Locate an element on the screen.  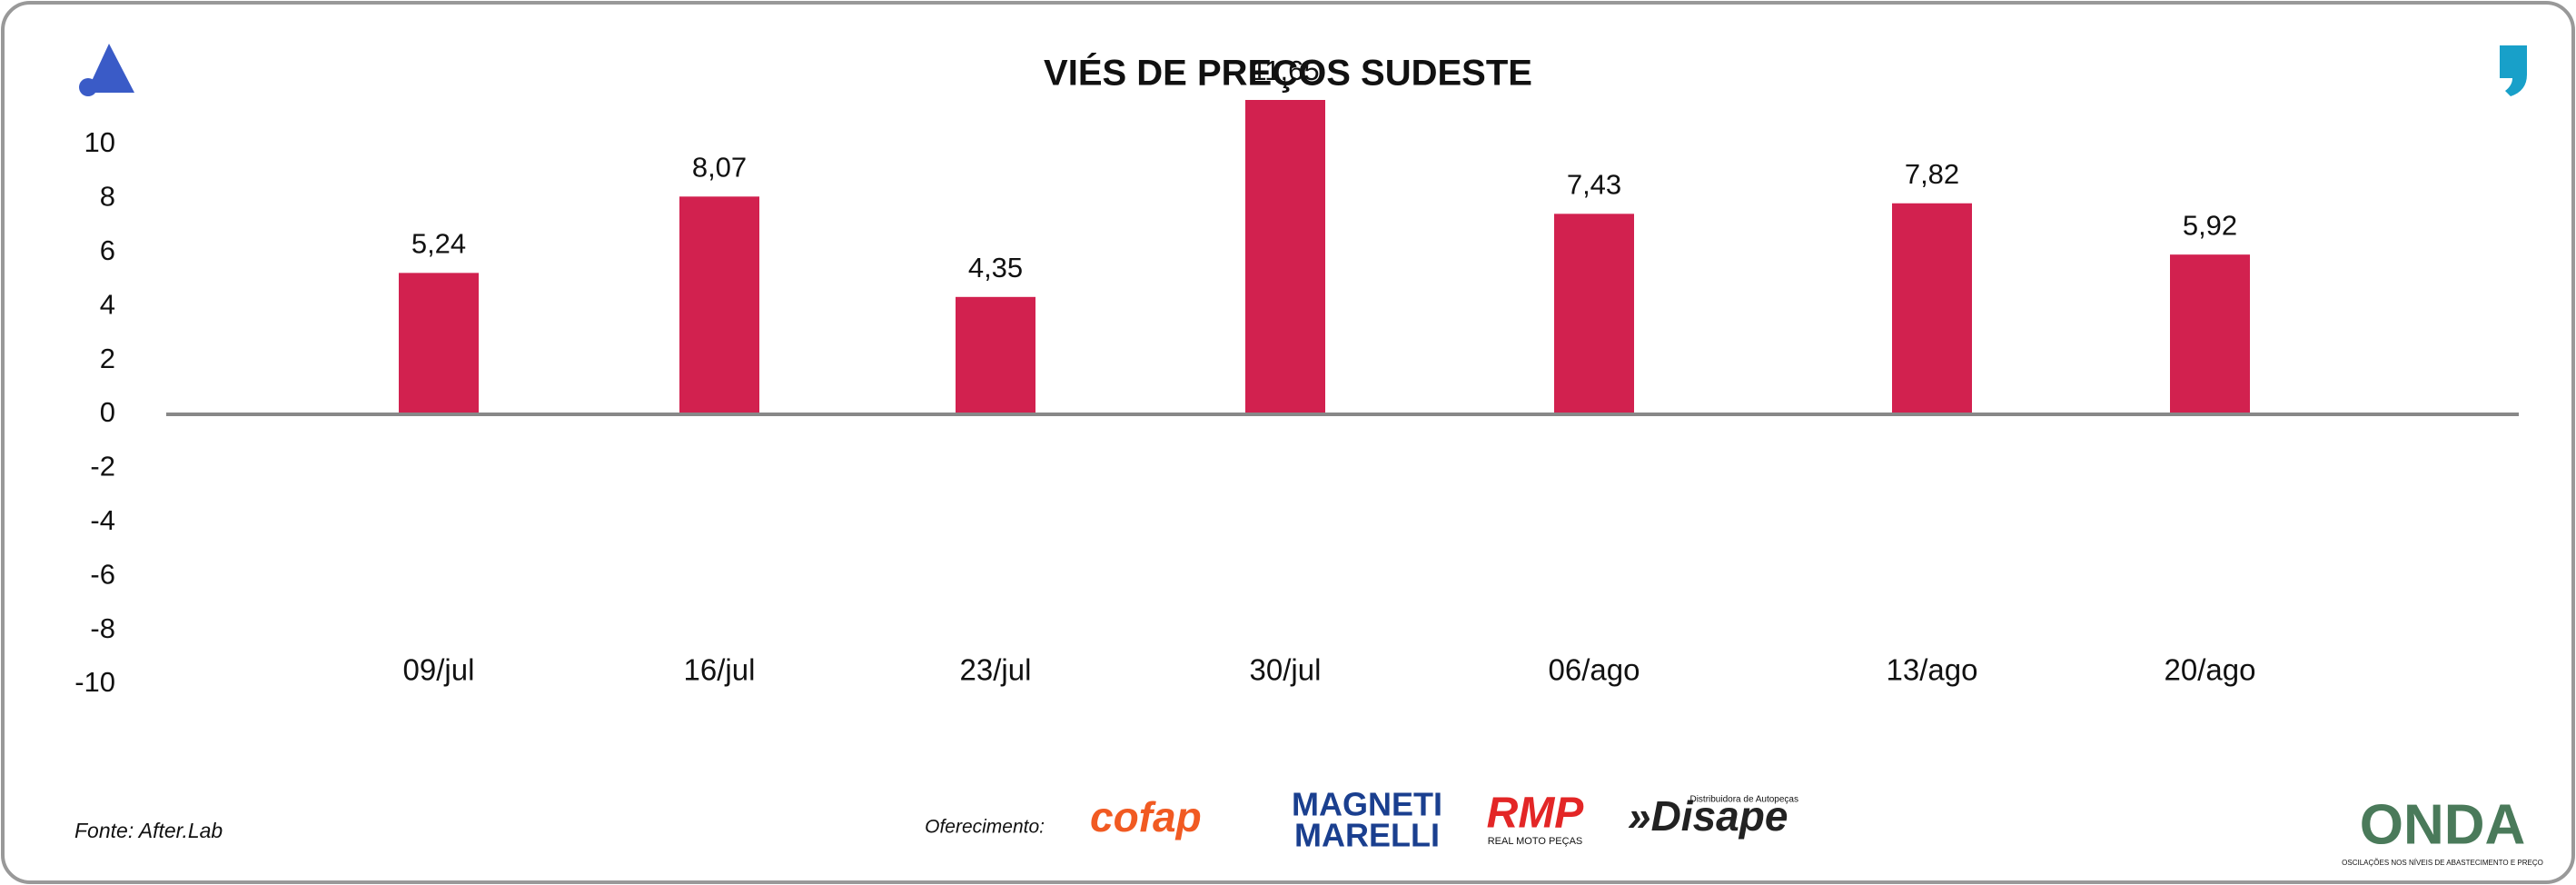
y-tick-label: 2 is located at coordinates (107, 358).